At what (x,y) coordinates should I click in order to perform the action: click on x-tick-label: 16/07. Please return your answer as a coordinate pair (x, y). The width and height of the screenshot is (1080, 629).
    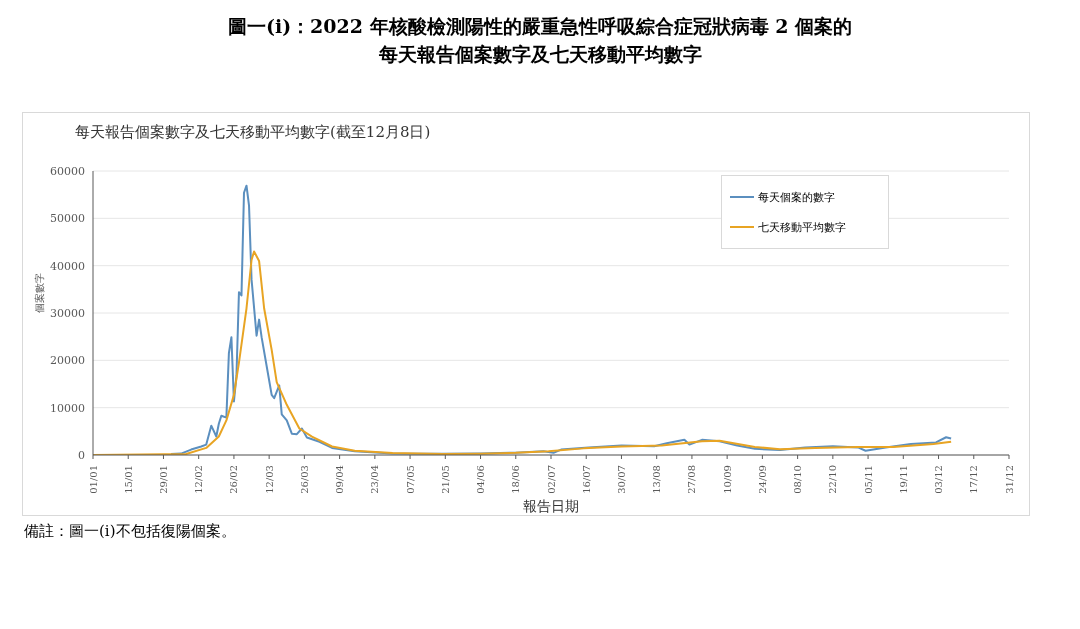
    Looking at the image, I should click on (586, 479).